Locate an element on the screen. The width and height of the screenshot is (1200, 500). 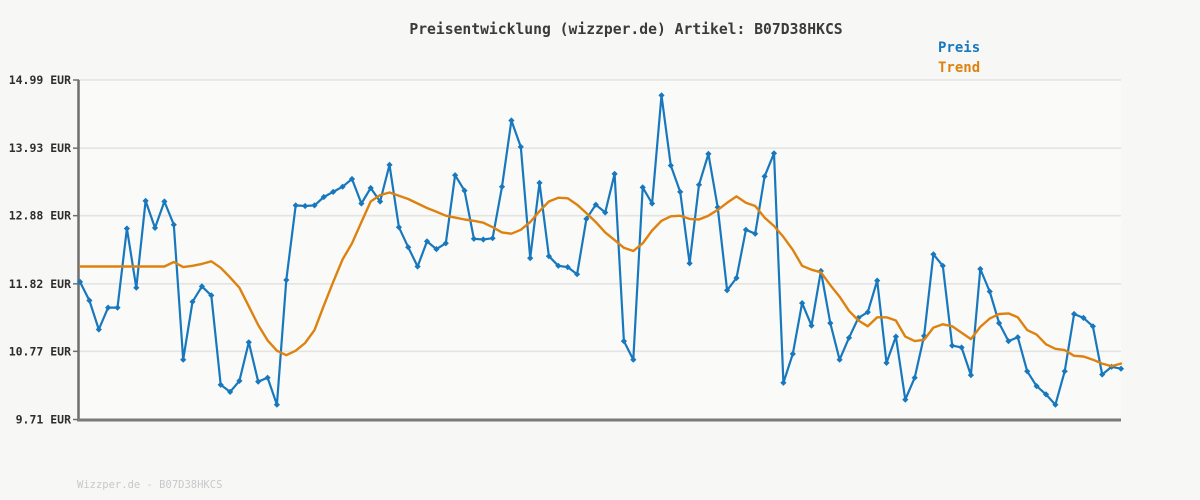
y-tick-label: 10.77 EUR is located at coordinates (40, 351).